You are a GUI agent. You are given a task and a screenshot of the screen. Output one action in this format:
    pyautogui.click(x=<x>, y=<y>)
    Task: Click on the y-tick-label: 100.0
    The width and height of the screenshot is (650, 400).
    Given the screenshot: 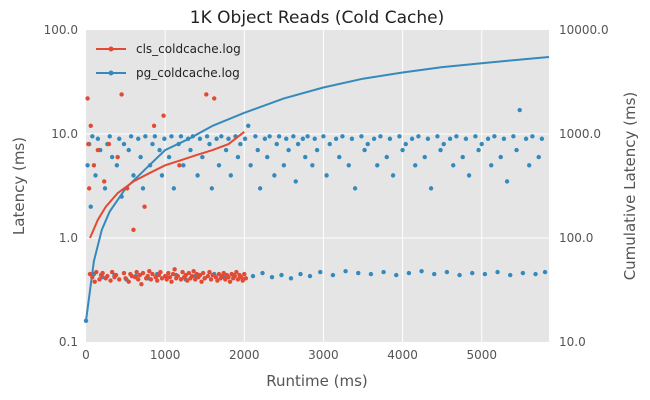 What is the action you would take?
    pyautogui.click(x=61, y=30)
    